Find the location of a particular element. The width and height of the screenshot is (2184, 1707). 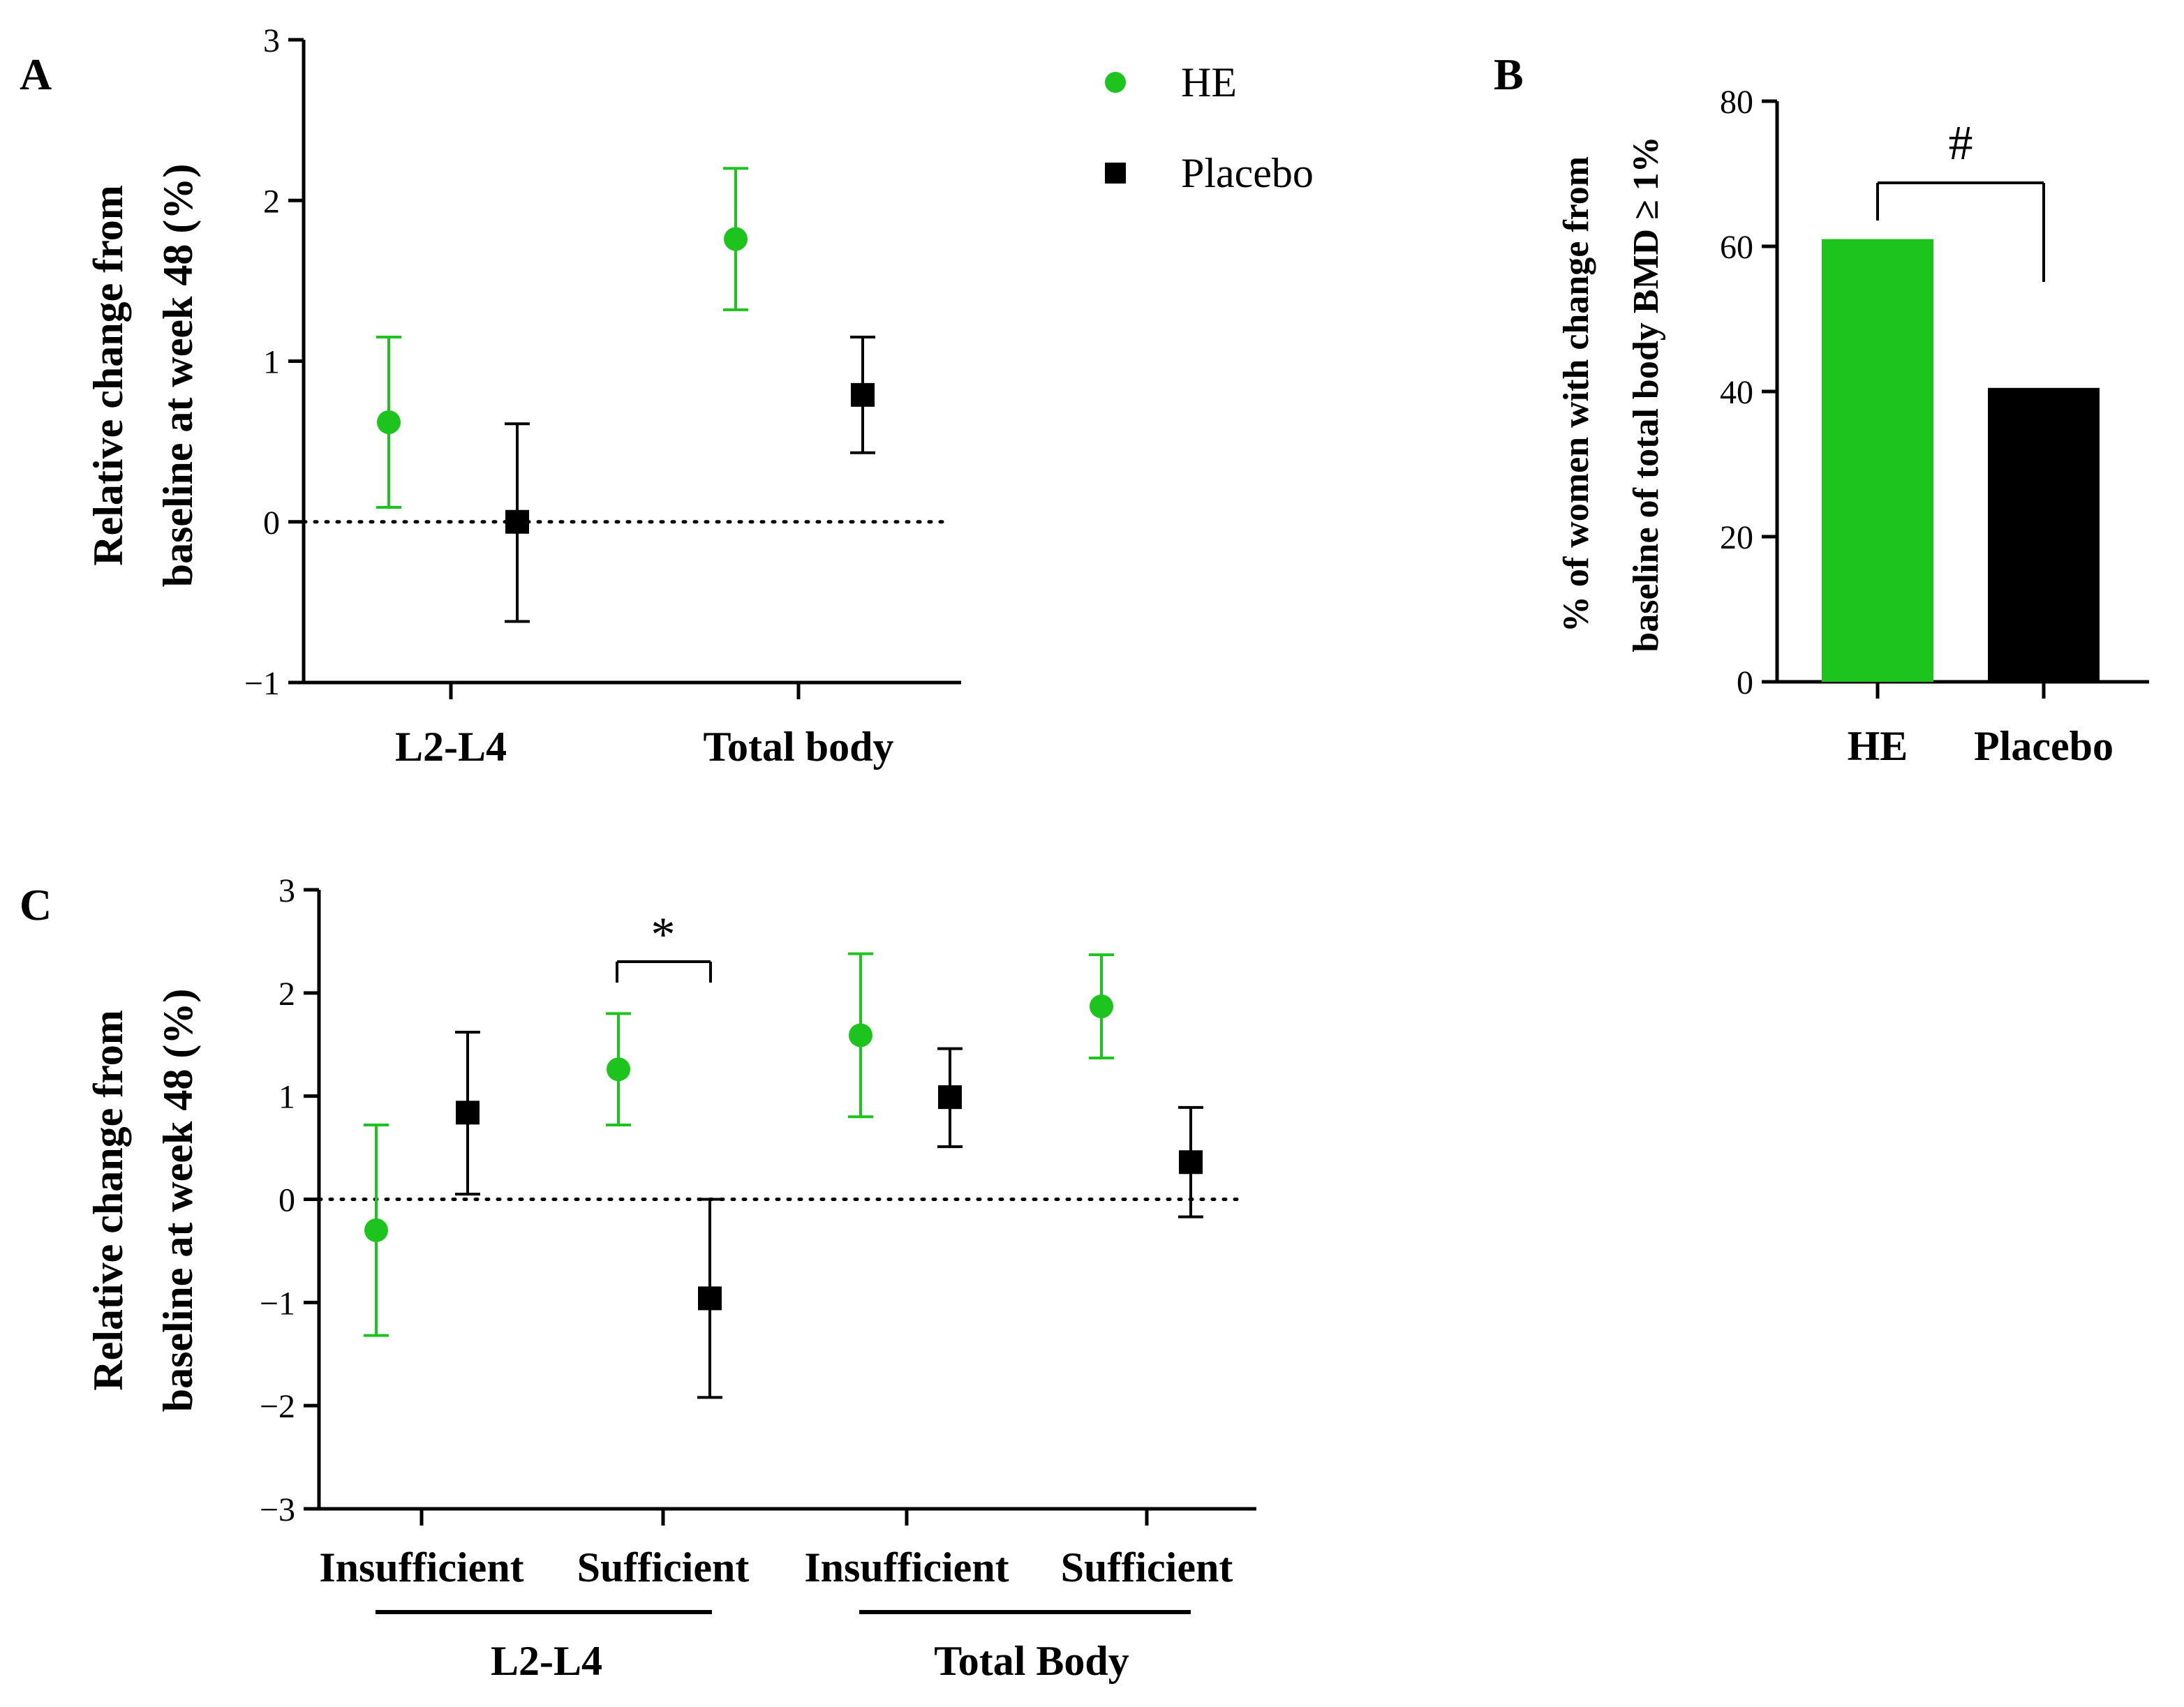

panel-b-y-tick-label: 80 is located at coordinates (1736, 102).